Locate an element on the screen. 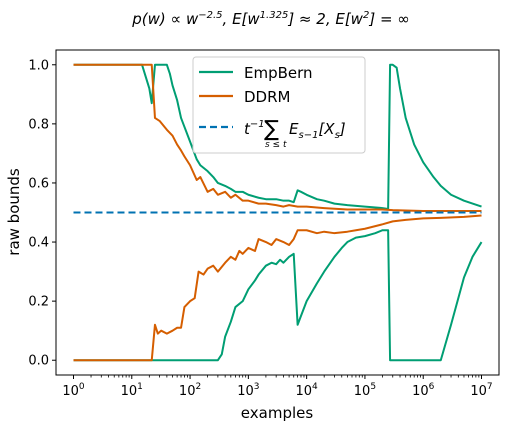 The height and width of the screenshot is (428, 508). legend-label-mean: t−1 ∑ s ≤ t Es−1[Xs] is located at coordinates (295, 133).